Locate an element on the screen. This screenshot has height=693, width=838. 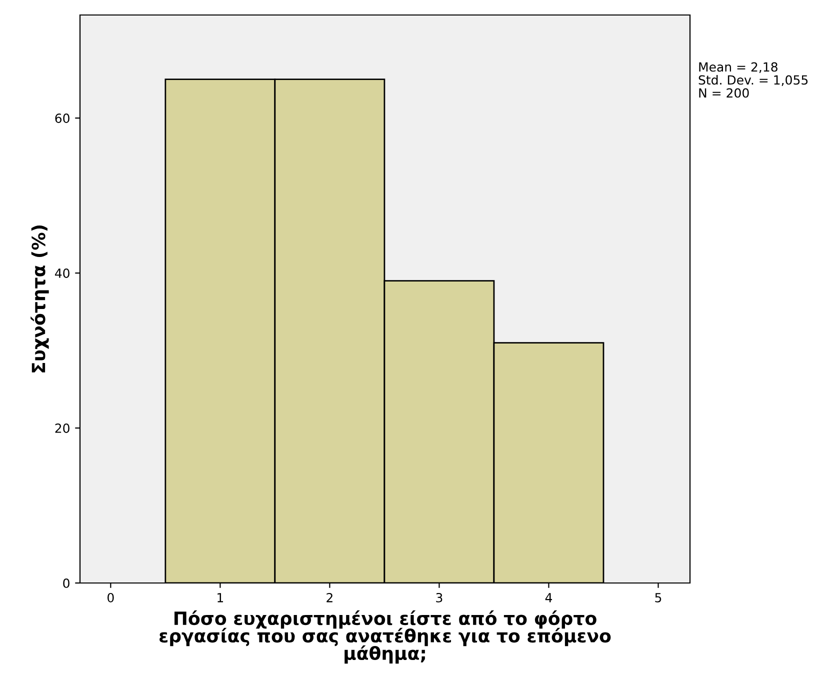
x-tick-label: 1 is located at coordinates (220, 597).